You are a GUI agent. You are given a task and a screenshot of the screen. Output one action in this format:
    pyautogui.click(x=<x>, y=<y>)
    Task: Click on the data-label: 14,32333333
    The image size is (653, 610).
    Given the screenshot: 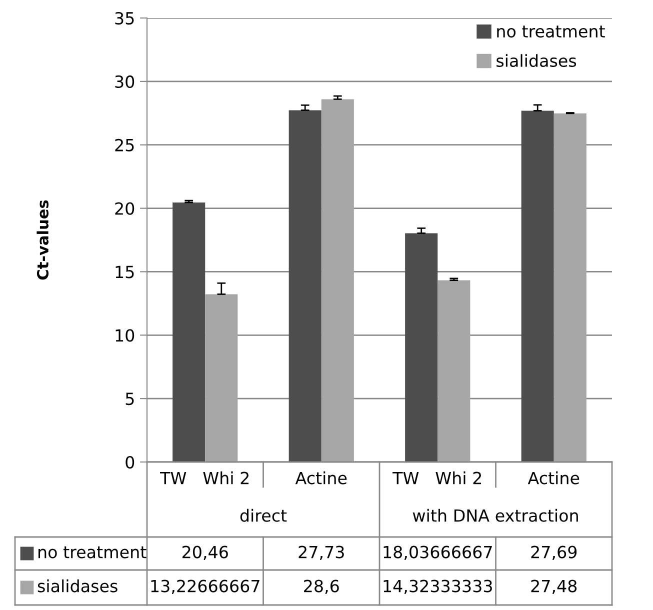 What is the action you would take?
    pyautogui.click(x=438, y=587)
    